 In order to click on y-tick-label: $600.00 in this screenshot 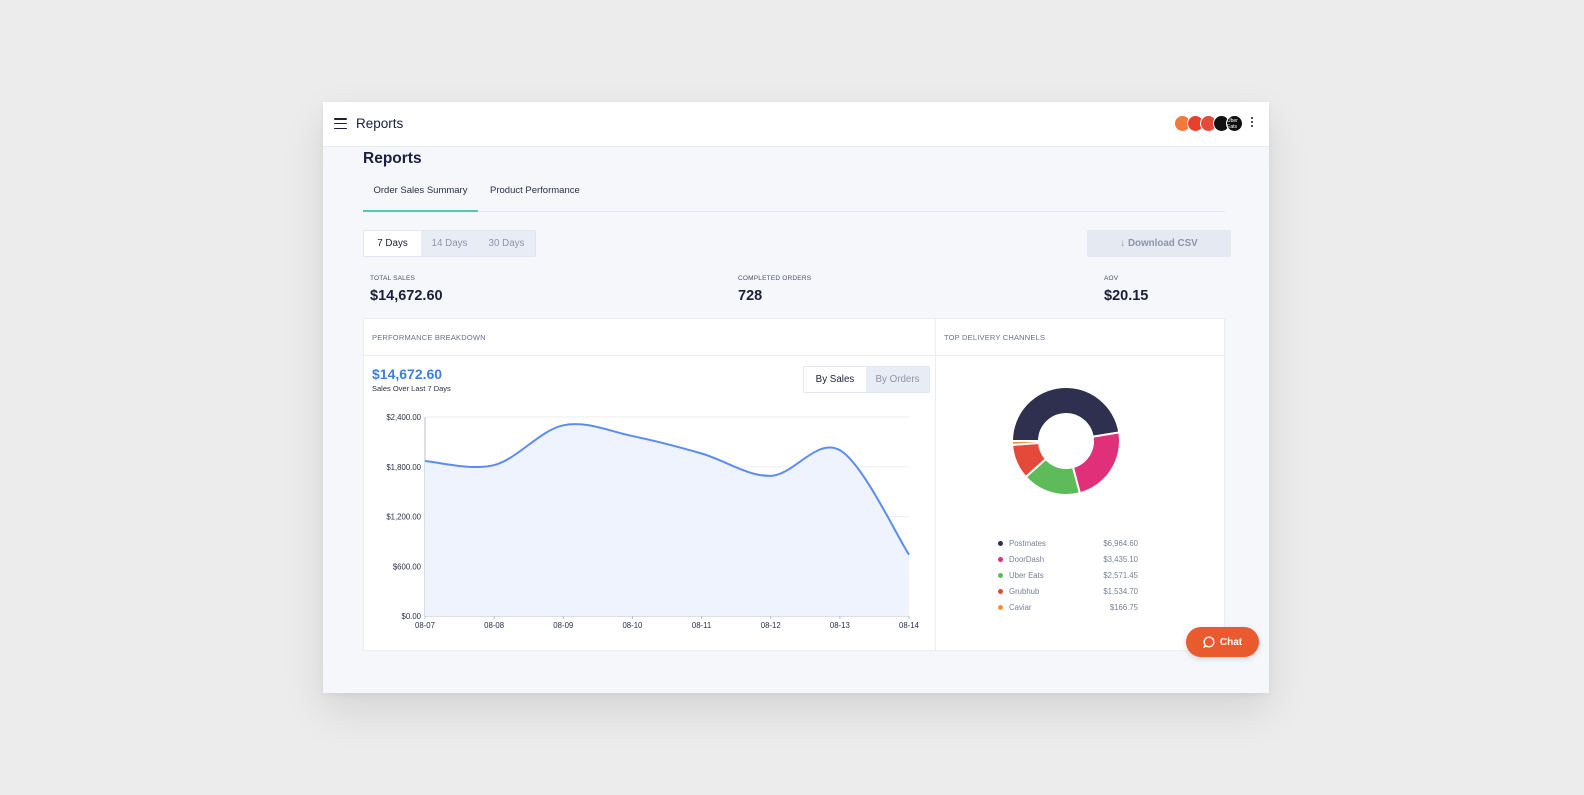, I will do `click(407, 566)`.